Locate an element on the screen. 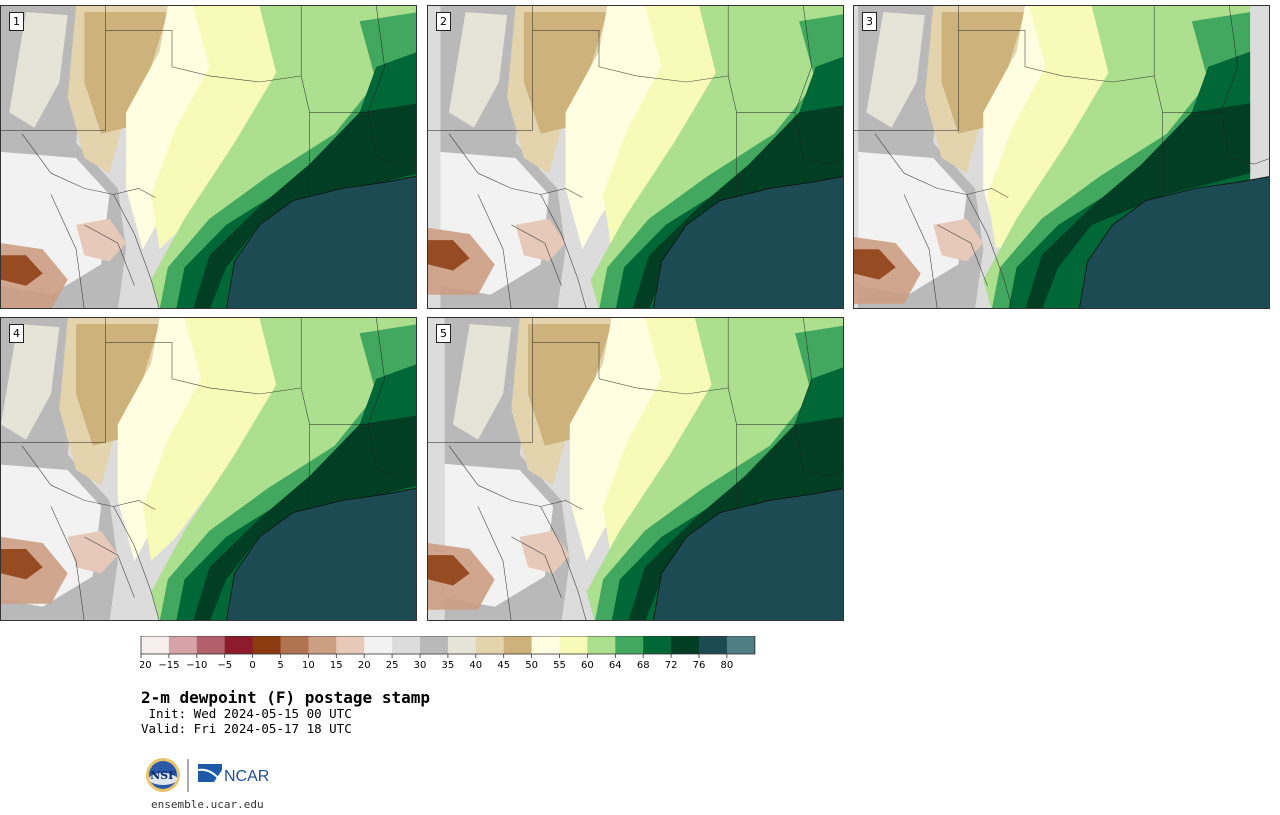 The image size is (1280, 815). valid-time: Valid: Fri 2024-05-17 18 UTC is located at coordinates (246, 728).